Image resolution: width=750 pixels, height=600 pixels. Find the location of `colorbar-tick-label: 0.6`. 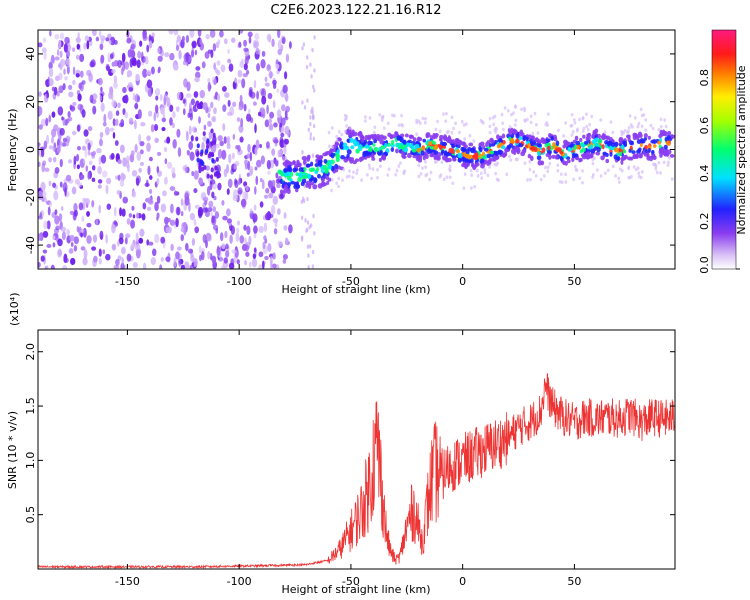

colorbar-tick-label: 0.6 is located at coordinates (704, 126).